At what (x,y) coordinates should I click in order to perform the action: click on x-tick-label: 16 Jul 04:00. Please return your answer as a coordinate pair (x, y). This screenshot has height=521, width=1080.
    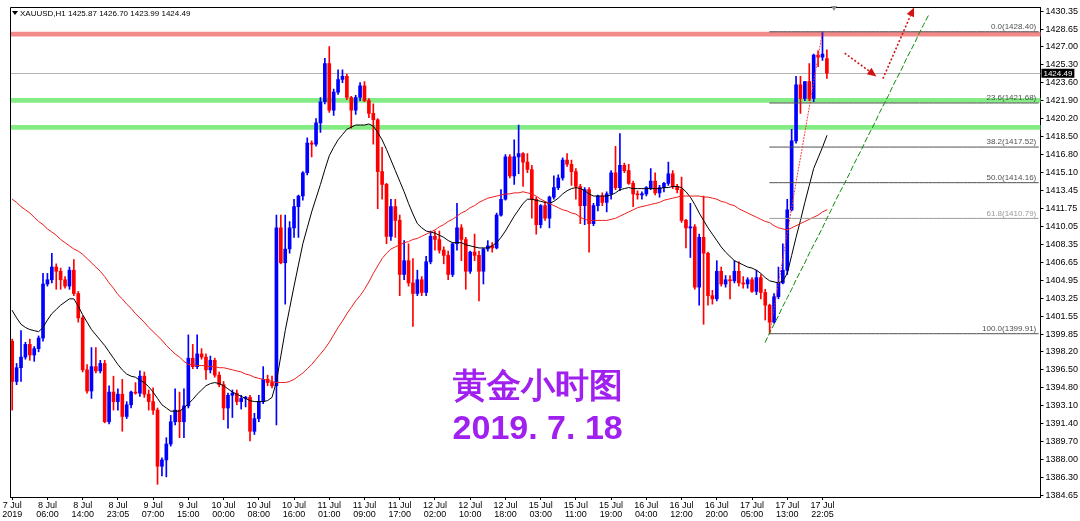
    Looking at the image, I should click on (646, 509).